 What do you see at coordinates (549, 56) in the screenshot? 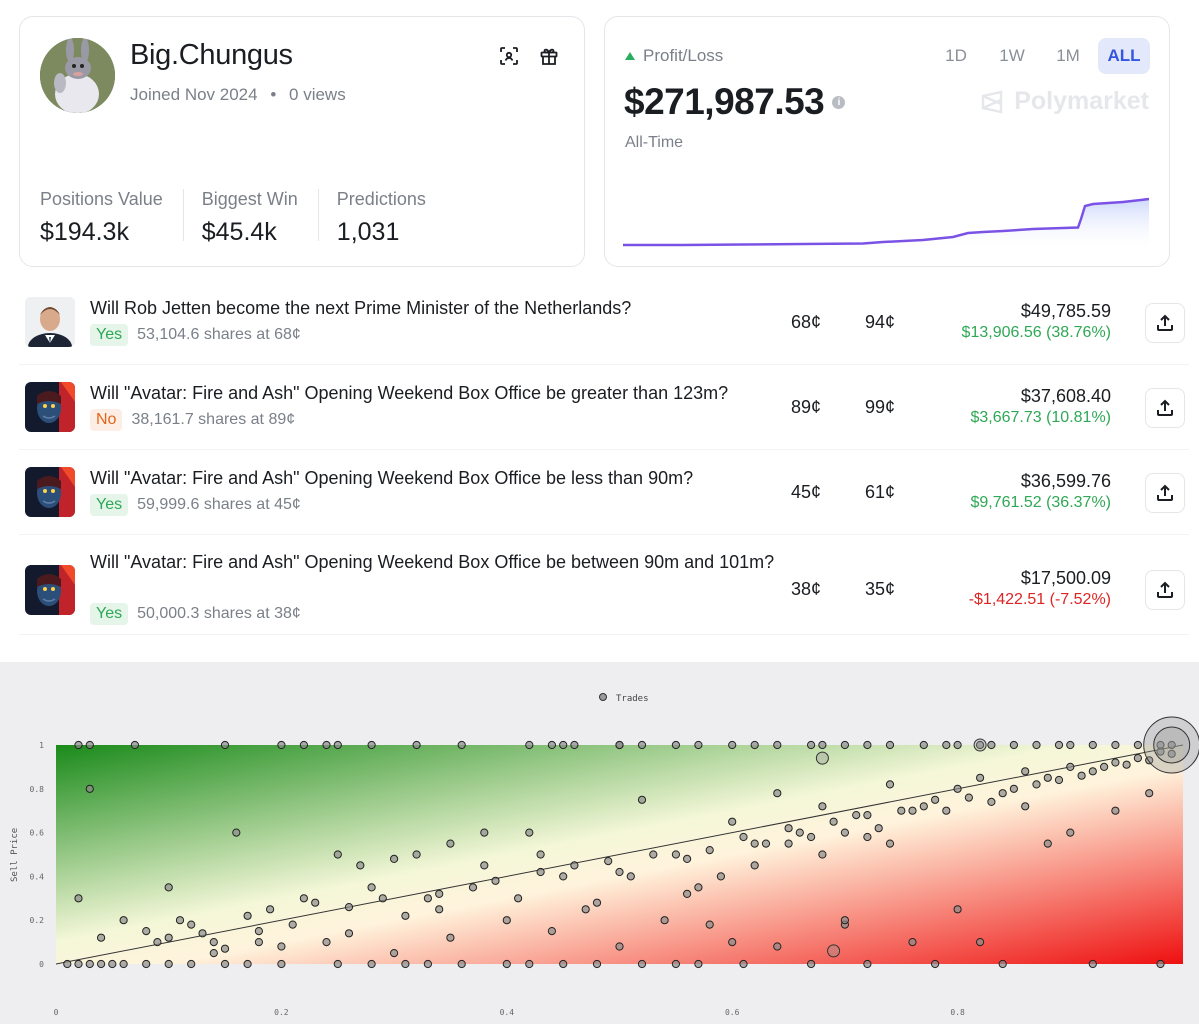
I see `gift-icon` at bounding box center [549, 56].